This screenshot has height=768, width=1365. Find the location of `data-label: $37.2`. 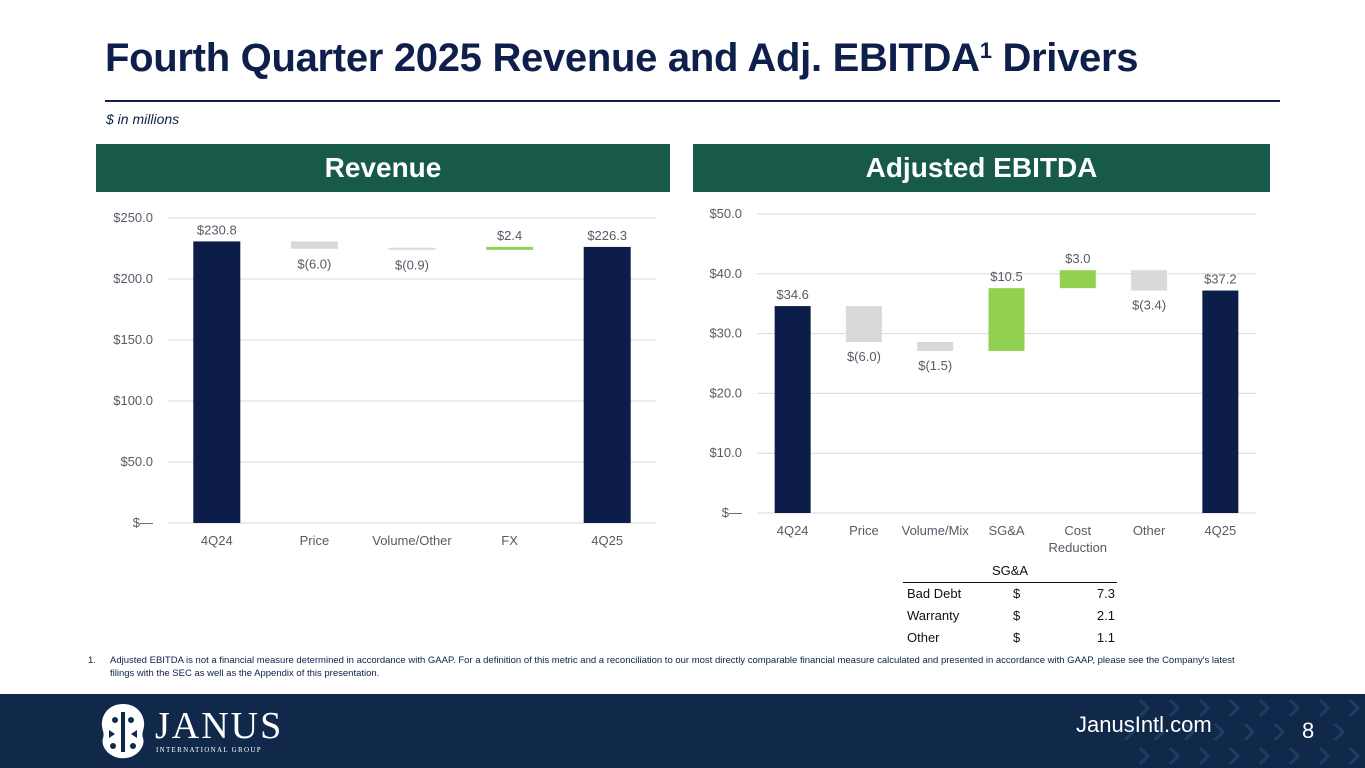

data-label: $37.2 is located at coordinates (1220, 279).